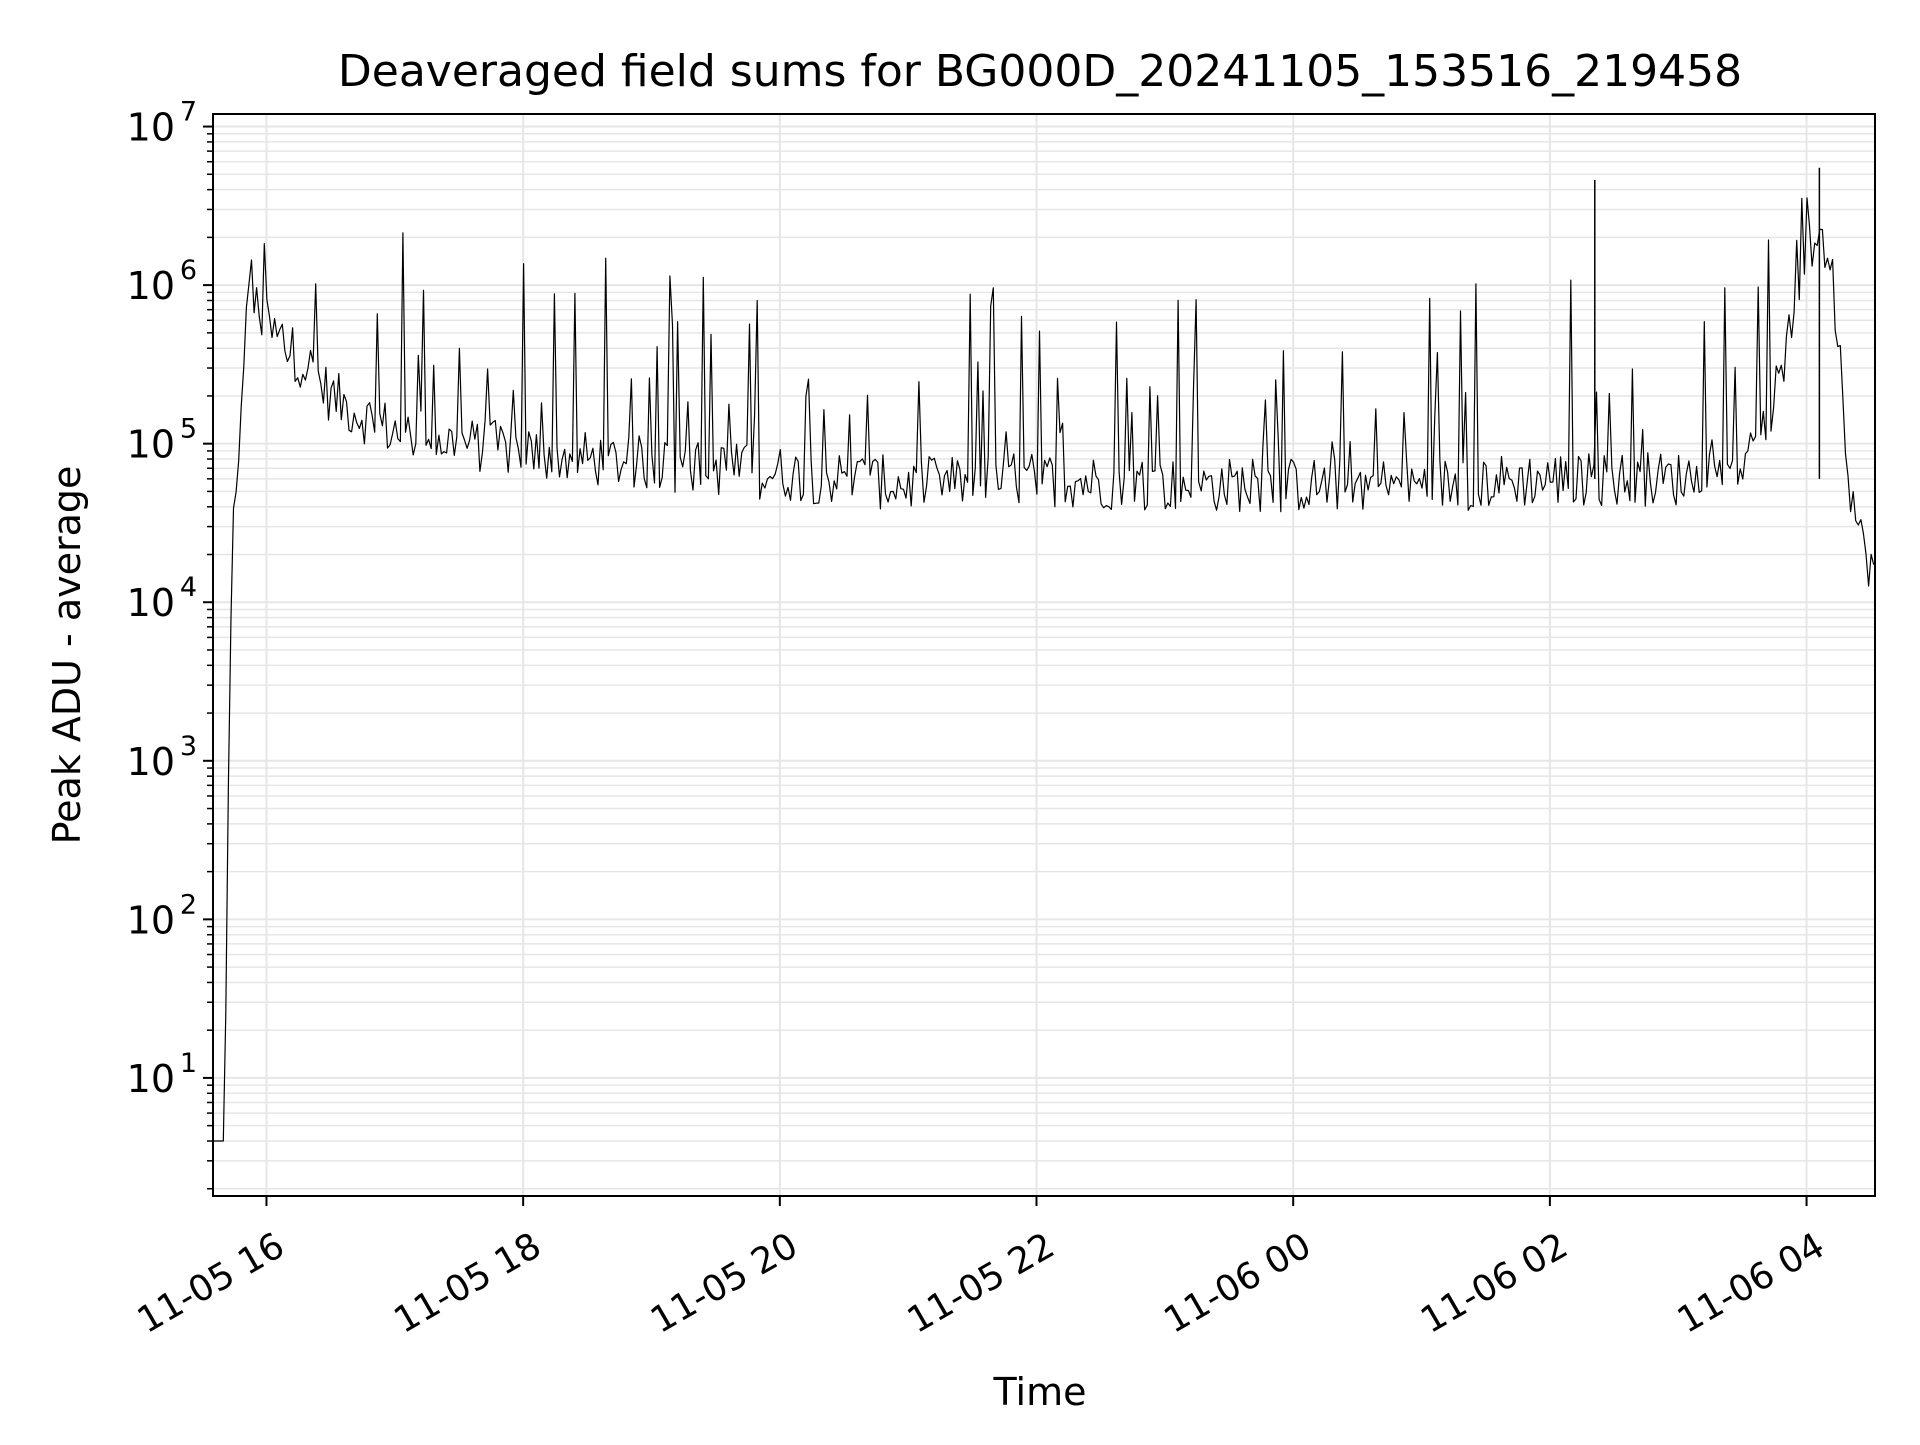  I want to click on y-tick-label-exponent: 1, so click(188, 1063).